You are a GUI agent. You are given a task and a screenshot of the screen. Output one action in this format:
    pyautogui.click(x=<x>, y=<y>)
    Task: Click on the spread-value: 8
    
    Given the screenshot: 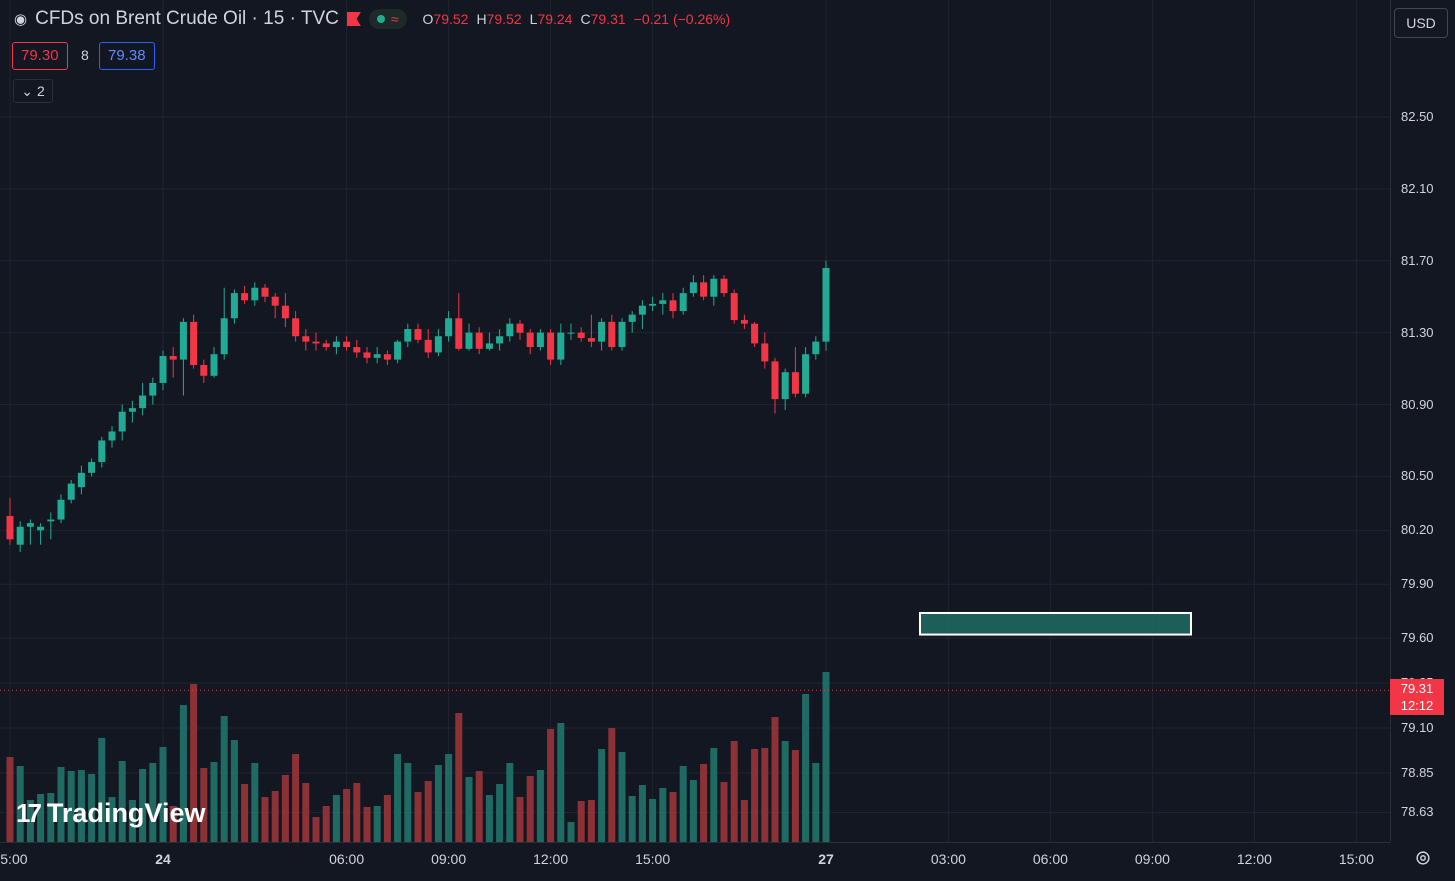 What is the action you would take?
    pyautogui.click(x=85, y=55)
    